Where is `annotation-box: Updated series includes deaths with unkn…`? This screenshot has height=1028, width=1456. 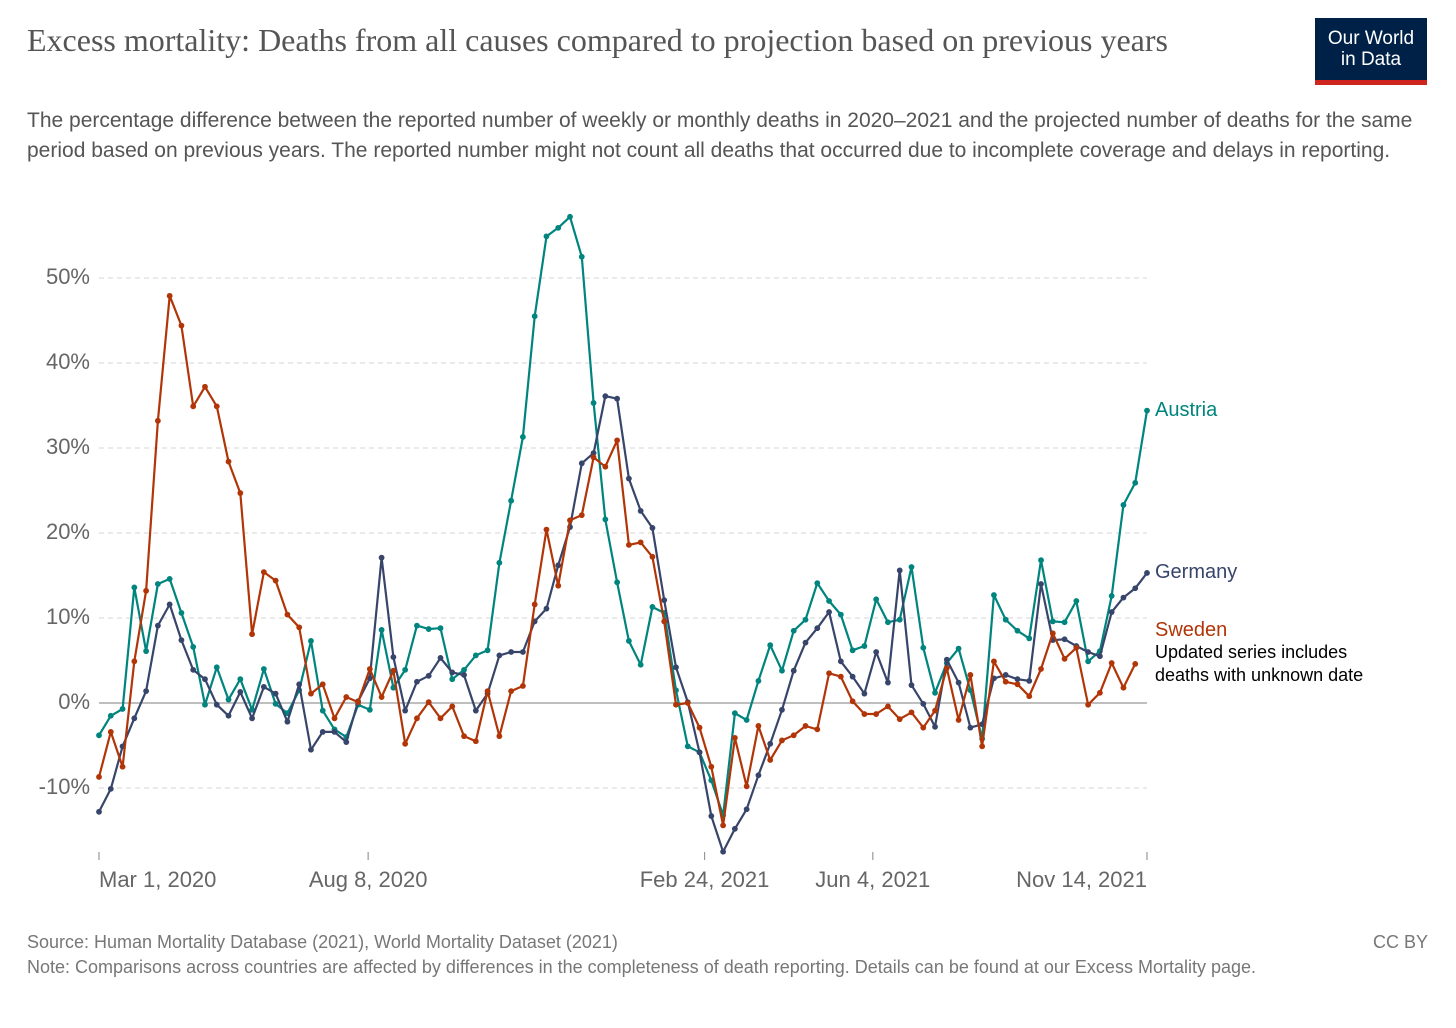
annotation-box: Updated series includes deaths with unkn… is located at coordinates (1259, 663).